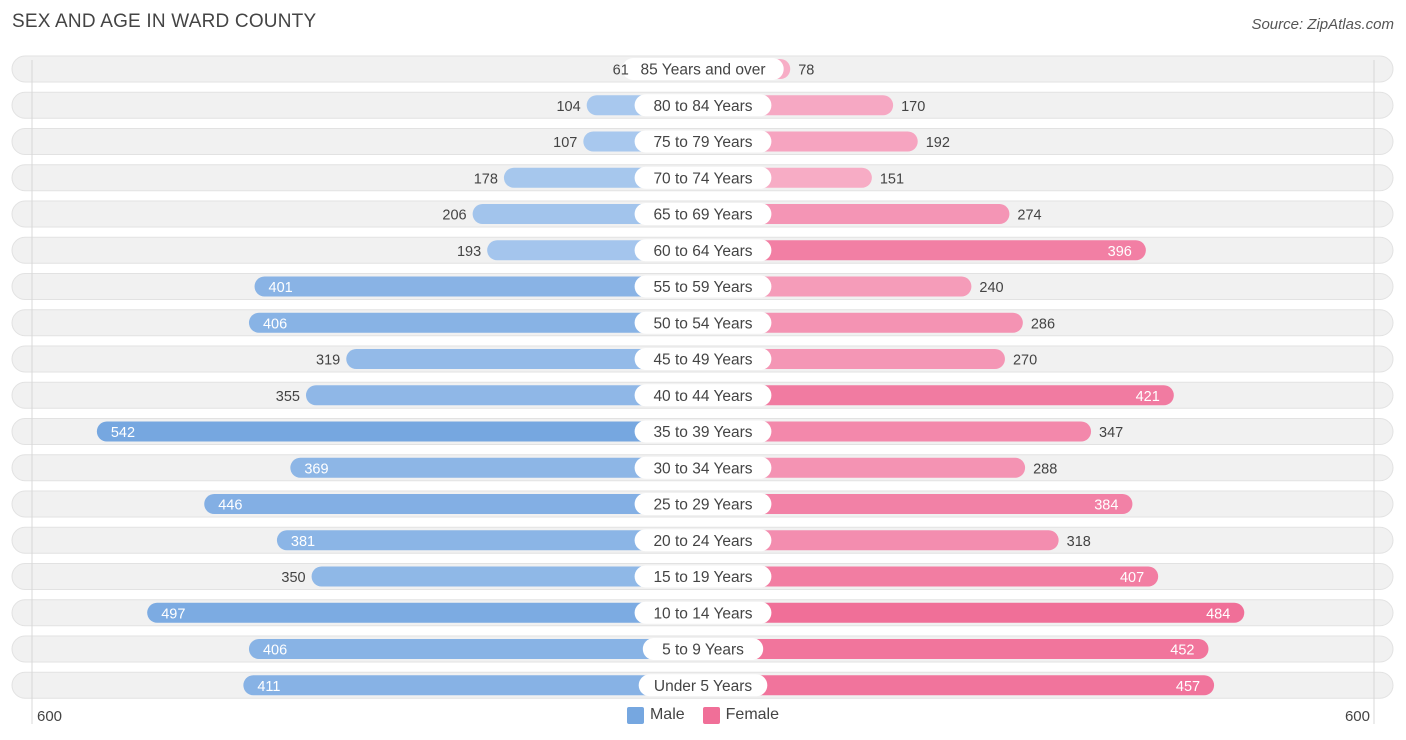  I want to click on female-value-label: 452, so click(1182, 651).